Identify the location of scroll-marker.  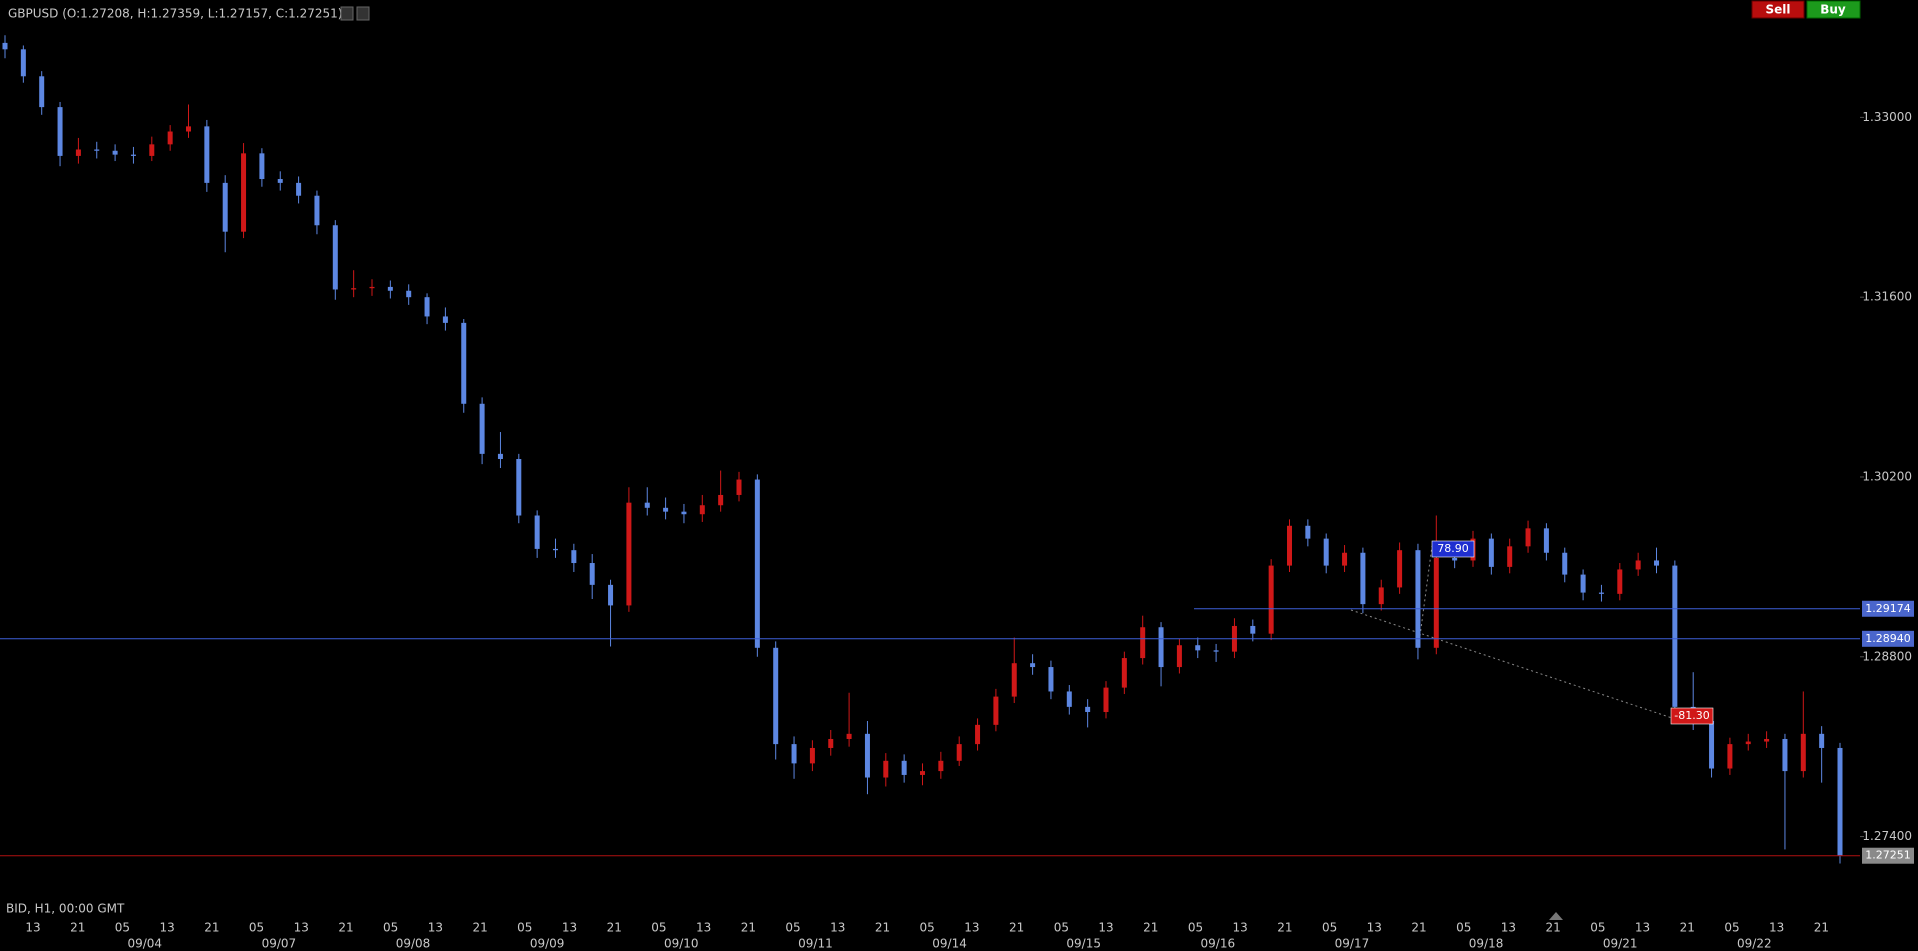
(1556, 916).